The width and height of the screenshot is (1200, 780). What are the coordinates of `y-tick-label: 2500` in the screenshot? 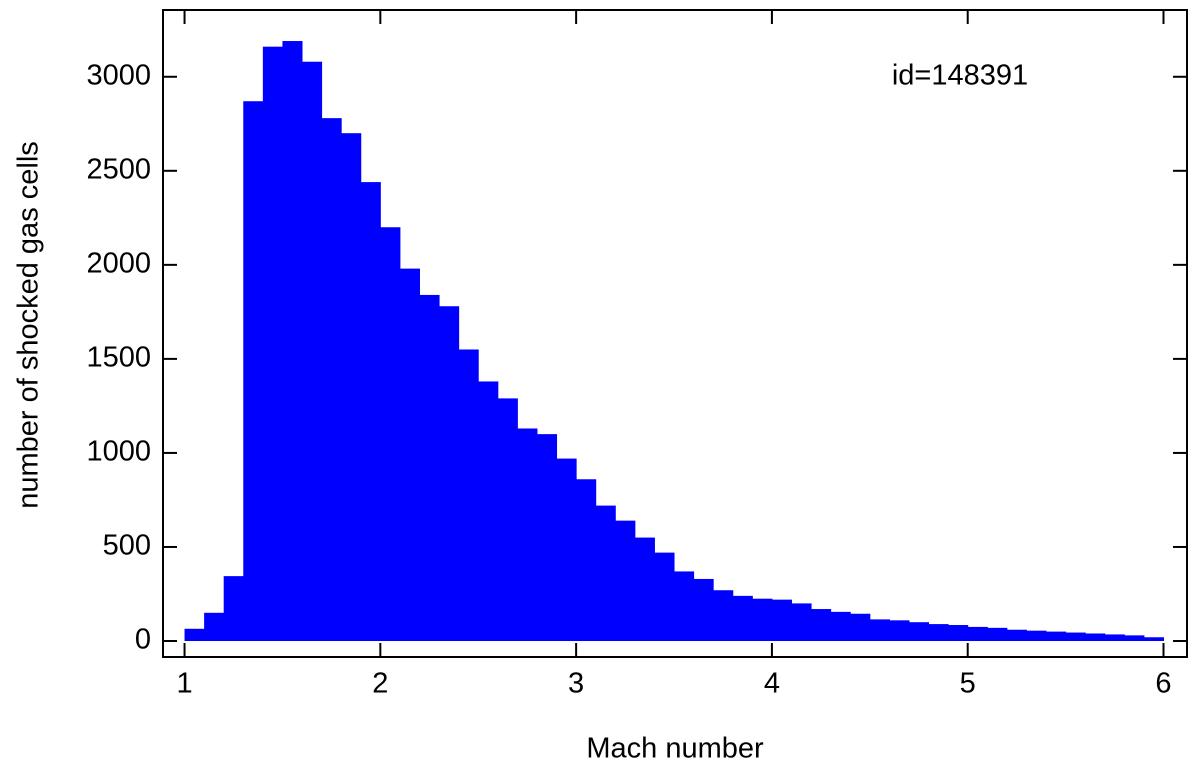 It's located at (118, 169).